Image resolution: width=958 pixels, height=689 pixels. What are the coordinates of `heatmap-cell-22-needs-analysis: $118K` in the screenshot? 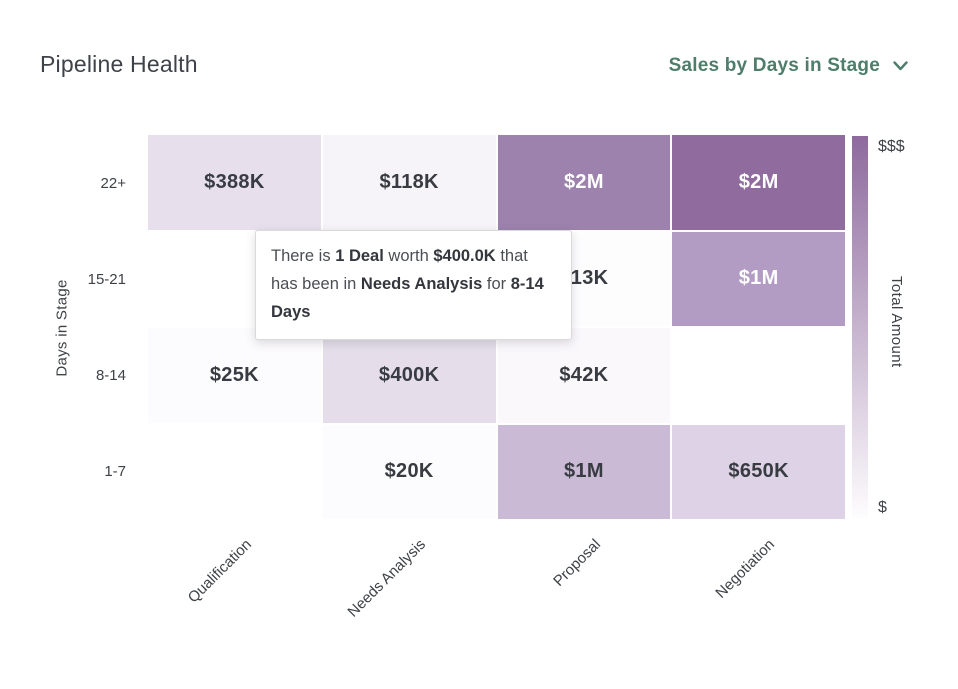 It's located at (409, 182).